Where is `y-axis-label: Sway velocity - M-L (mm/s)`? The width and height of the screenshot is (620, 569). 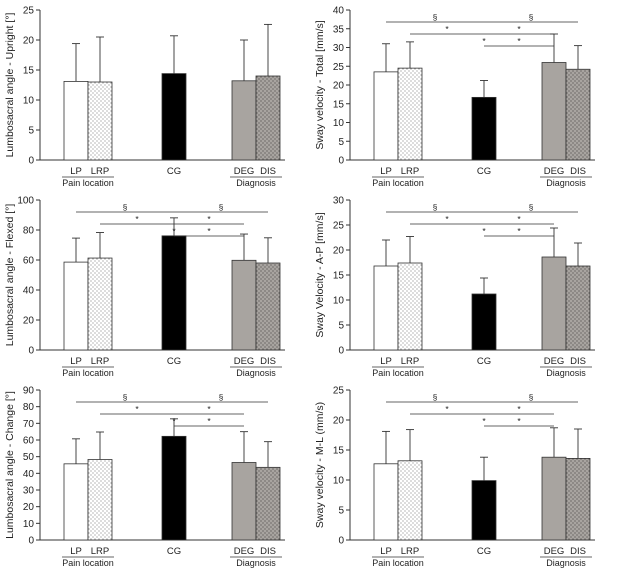
y-axis-label: Sway velocity - M-L (mm/s) is located at coordinates (320, 465).